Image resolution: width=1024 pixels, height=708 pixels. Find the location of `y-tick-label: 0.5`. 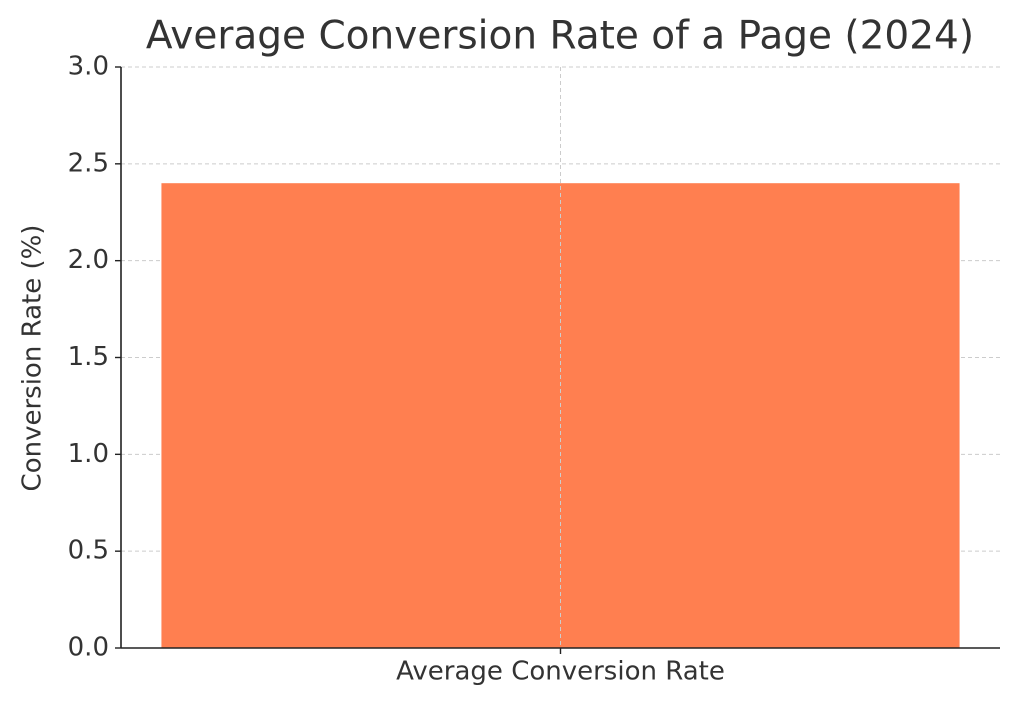

y-tick-label: 0.5 is located at coordinates (88, 551).